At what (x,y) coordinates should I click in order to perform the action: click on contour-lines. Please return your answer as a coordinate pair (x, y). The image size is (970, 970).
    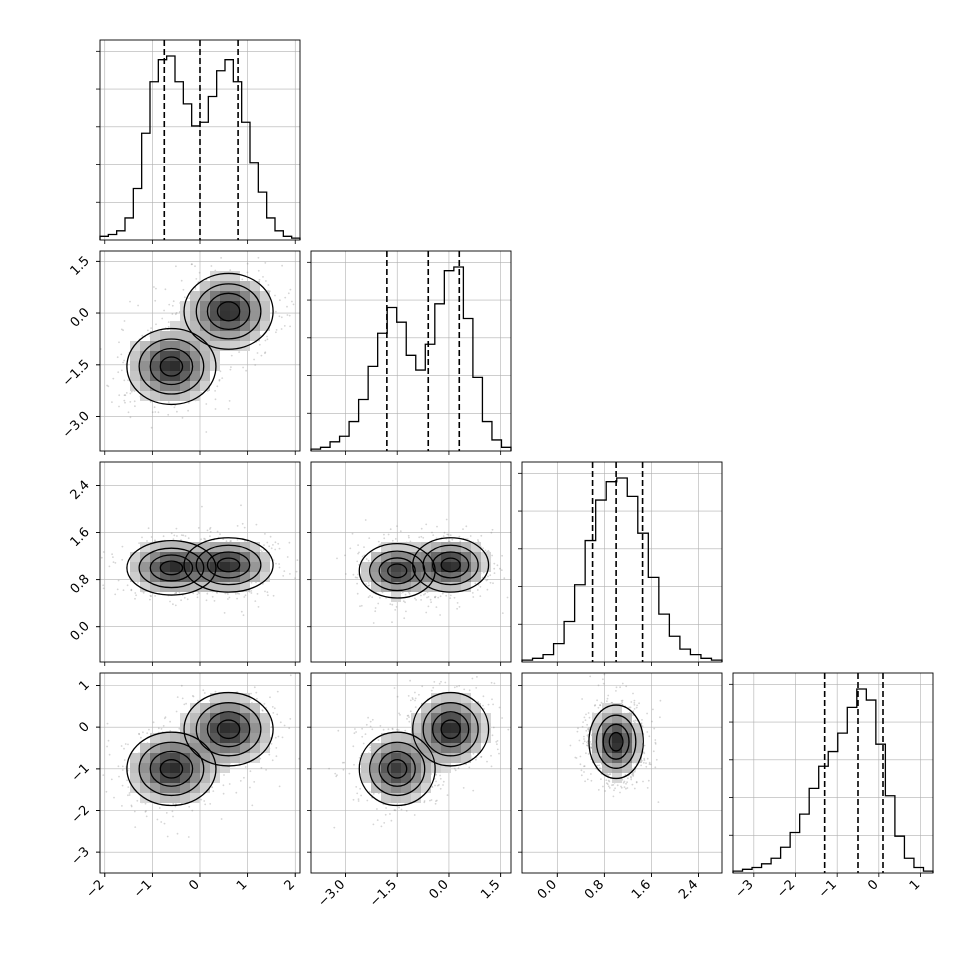
    Looking at the image, I should click on (200, 566).